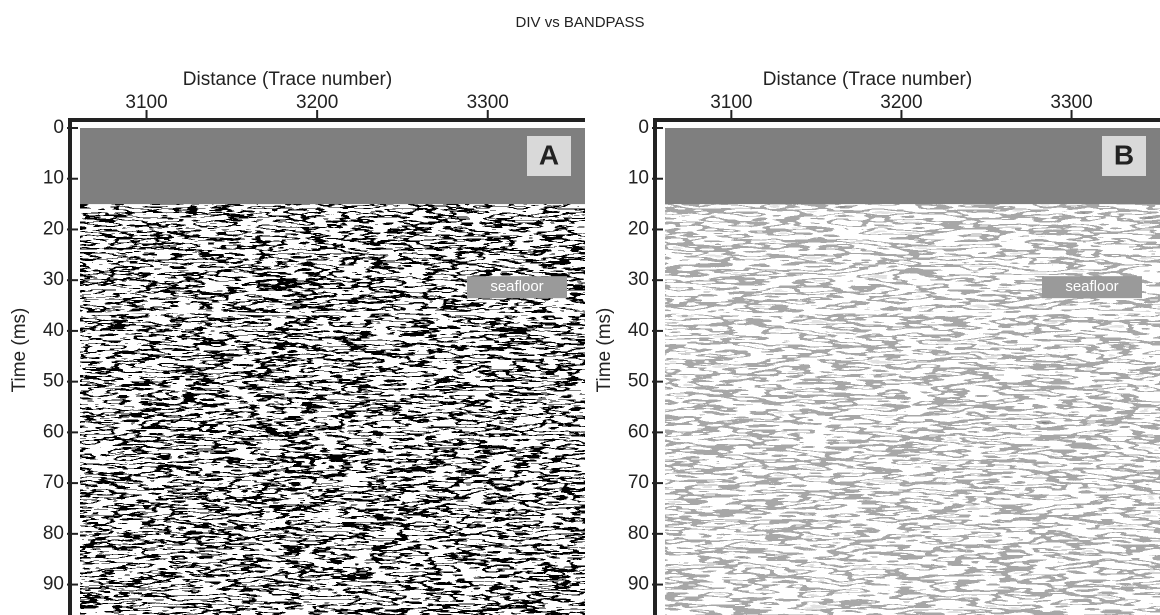 The height and width of the screenshot is (615, 1160). I want to click on panel-label: B, so click(1124, 154).